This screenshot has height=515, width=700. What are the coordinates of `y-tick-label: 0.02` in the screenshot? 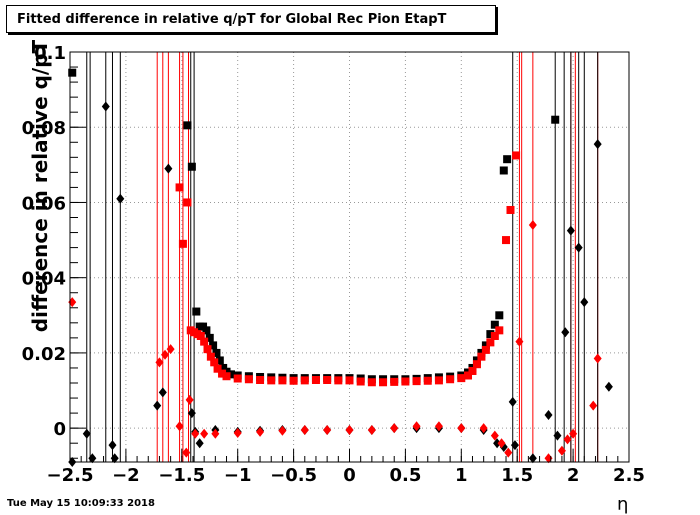 It's located at (44, 354).